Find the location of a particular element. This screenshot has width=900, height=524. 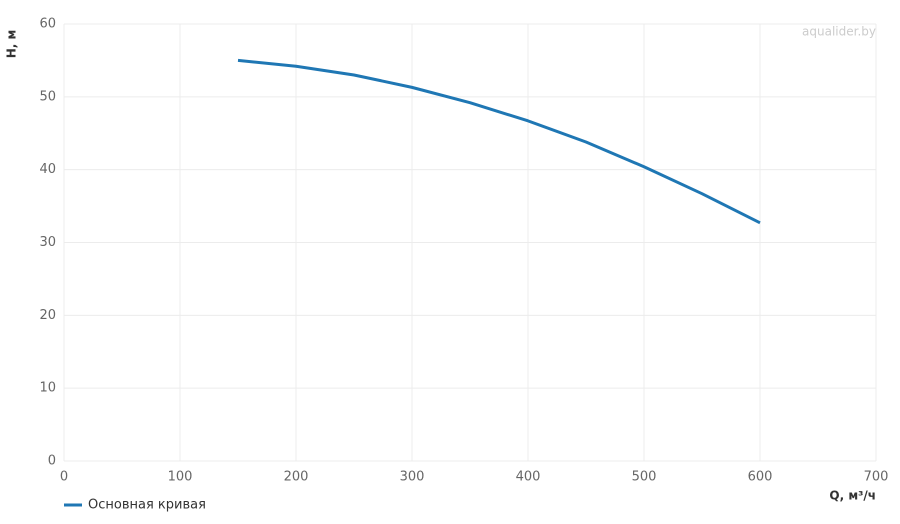

x-tick-label: 300 is located at coordinates (412, 477).